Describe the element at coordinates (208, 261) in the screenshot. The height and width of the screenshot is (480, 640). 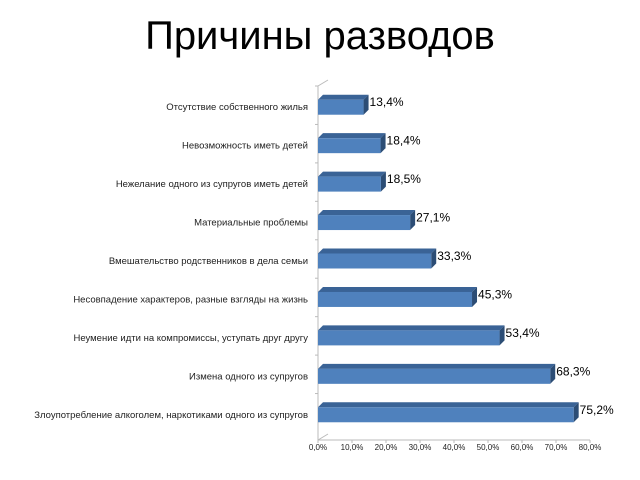
I see `category-label: Вмешательство родственников в дела семьи` at that location.